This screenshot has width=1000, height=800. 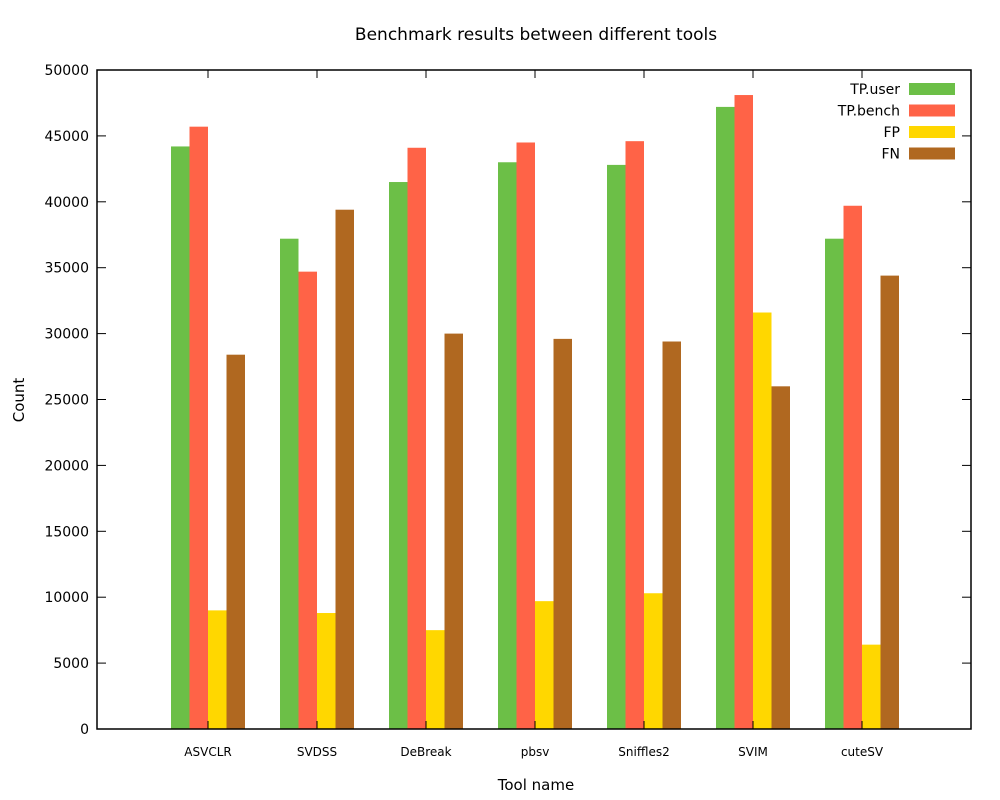 What do you see at coordinates (416, 438) in the screenshot?
I see `bar-TP.bench-DeBreak` at bounding box center [416, 438].